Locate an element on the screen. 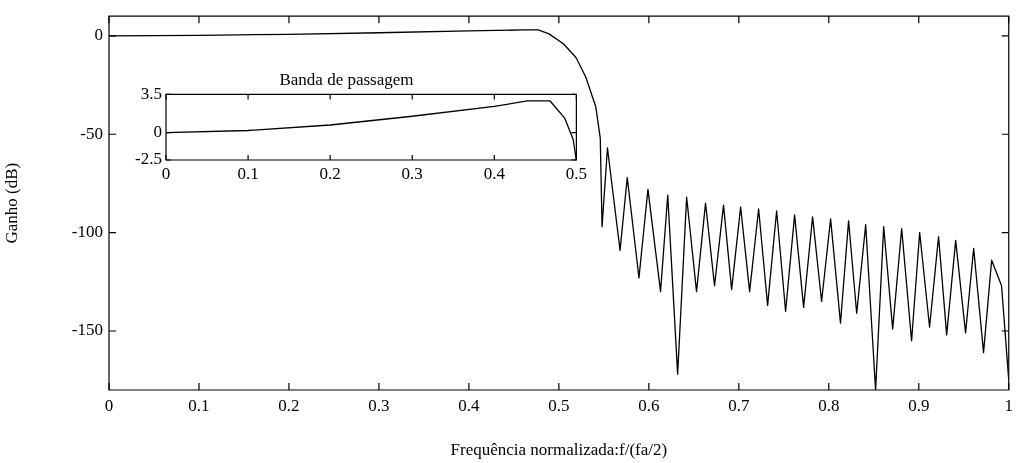 The image size is (1019, 463). y-axis-title: Ganho (dB) is located at coordinates (11, 203).